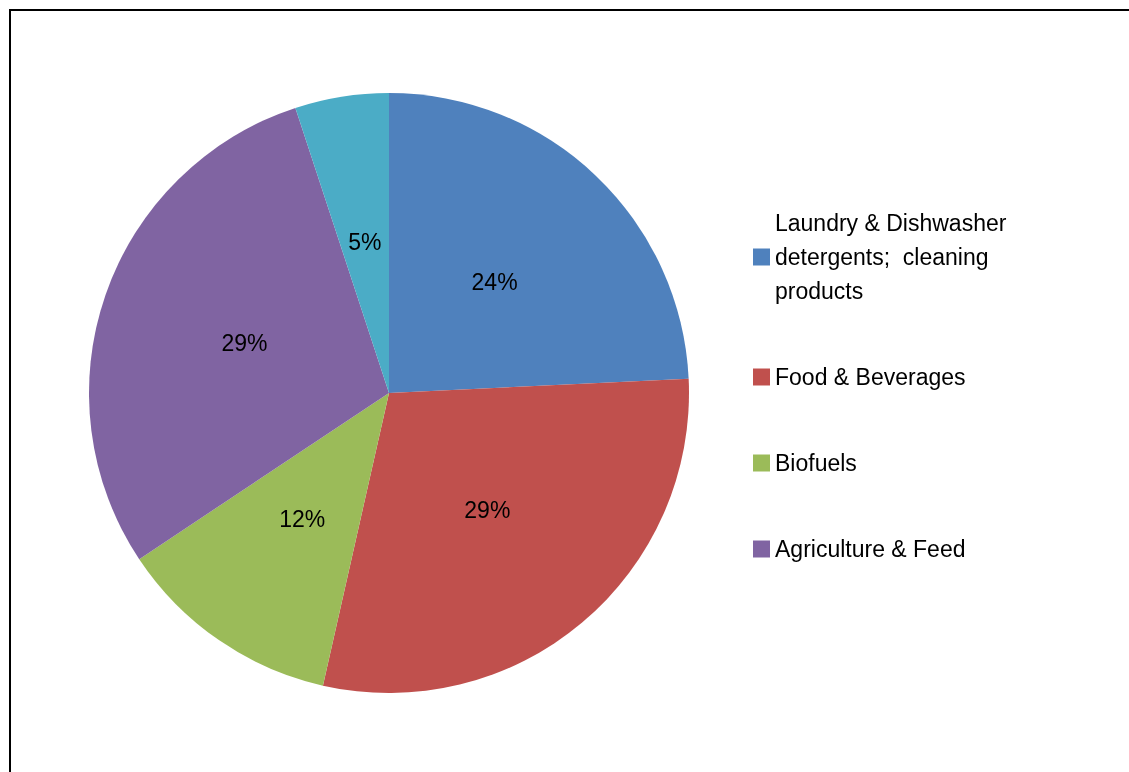 The image size is (1129, 772). Describe the element at coordinates (302, 519) in the screenshot. I see `data-label: 12%` at that location.